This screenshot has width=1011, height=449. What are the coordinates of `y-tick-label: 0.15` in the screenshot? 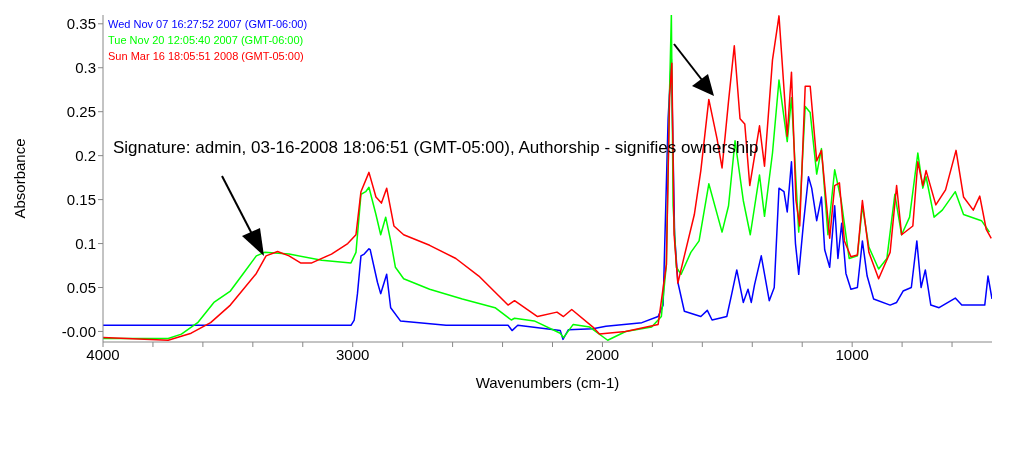 It's located at (81, 199).